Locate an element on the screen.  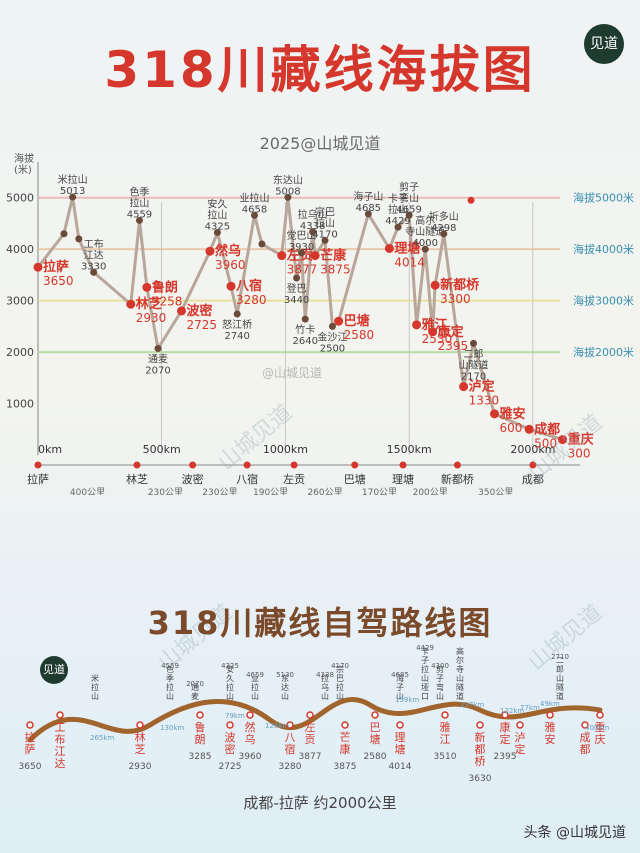
route-map-leg-label: 159km is located at coordinates (407, 700).